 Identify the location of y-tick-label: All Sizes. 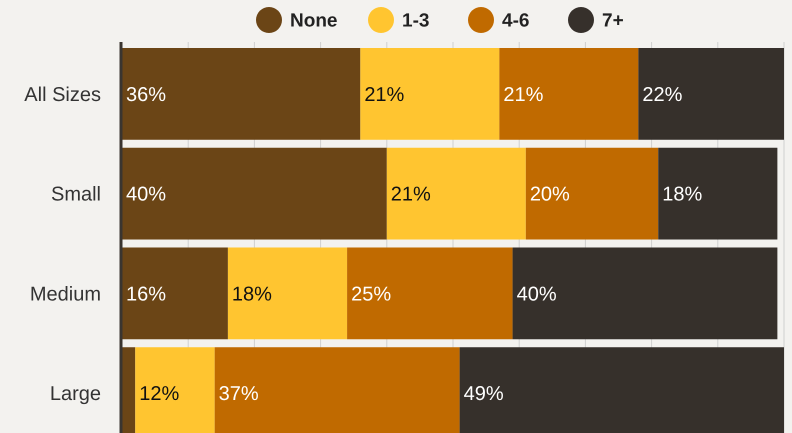
(62, 95).